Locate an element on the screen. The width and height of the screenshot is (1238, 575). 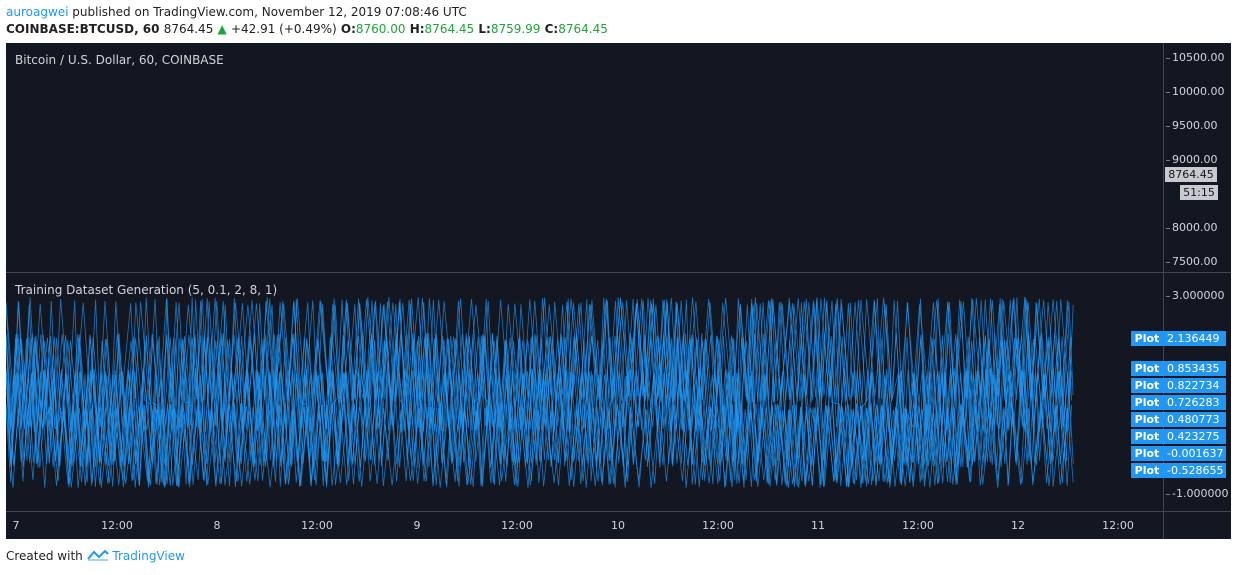
plot-value-label: Plot 0.853435 is located at coordinates (1178, 368).